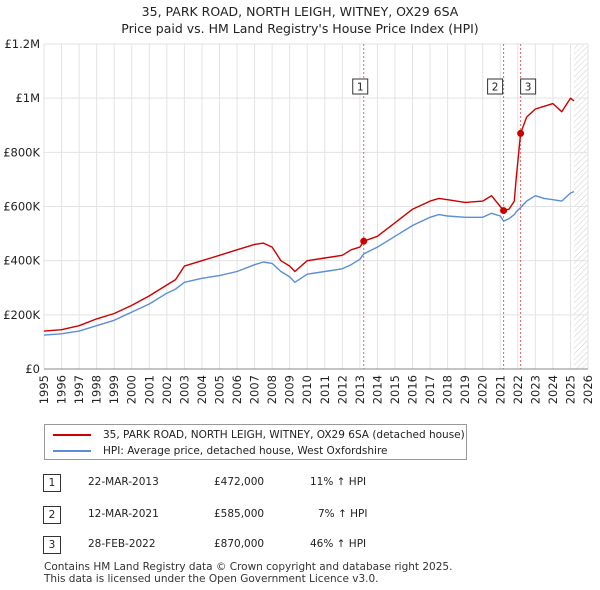 This screenshot has width=600, height=590. Describe the element at coordinates (360, 389) in the screenshot. I see `x-tick-label: 2013` at that location.